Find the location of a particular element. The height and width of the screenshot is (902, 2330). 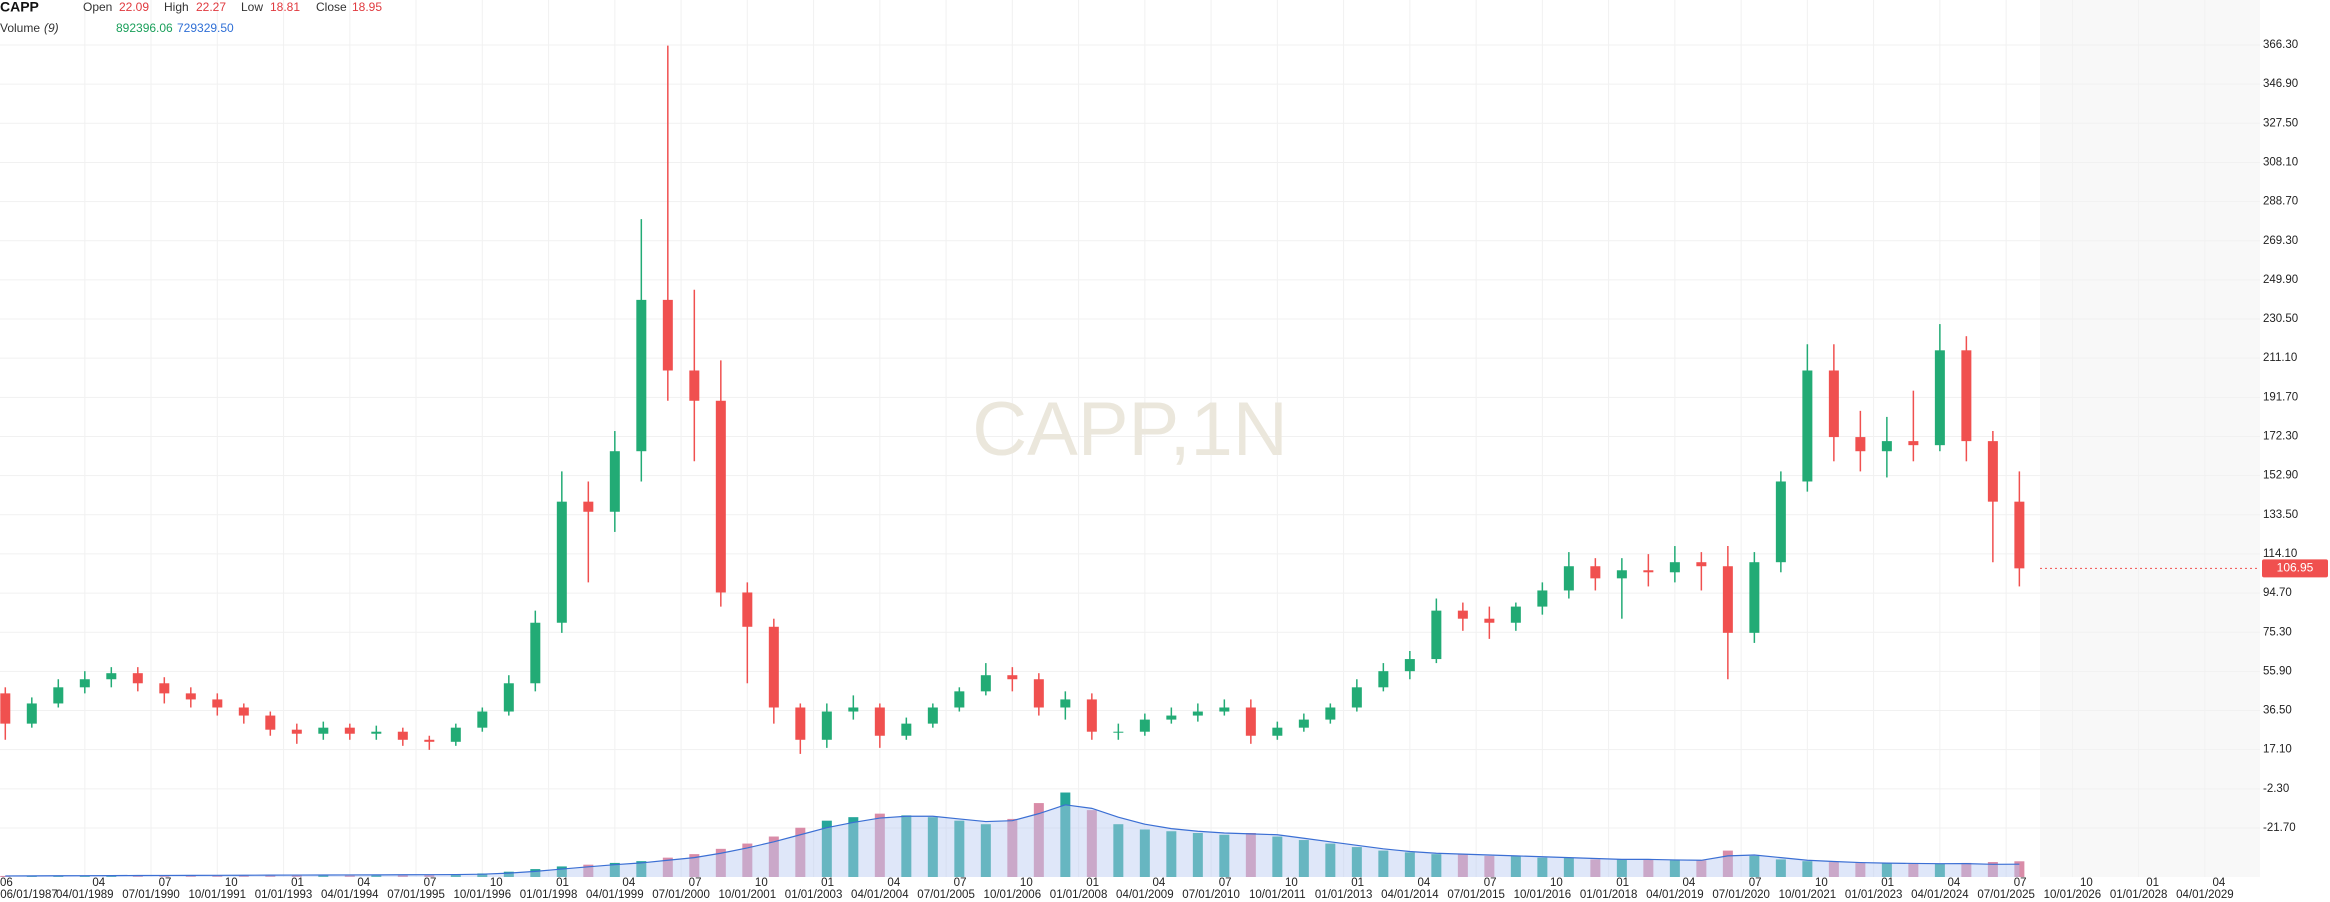

x-tick-label: 04/01/2014 is located at coordinates (1410, 895).